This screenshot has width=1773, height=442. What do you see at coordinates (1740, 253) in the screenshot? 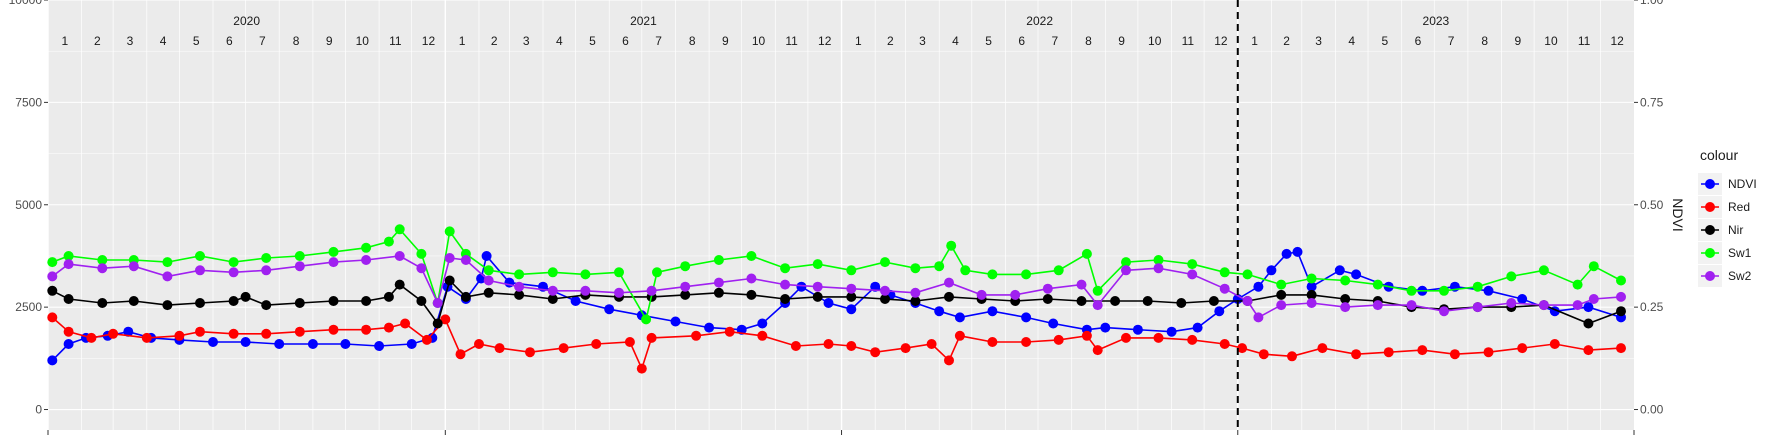
I see `legend-label: Sw1` at bounding box center [1740, 253].